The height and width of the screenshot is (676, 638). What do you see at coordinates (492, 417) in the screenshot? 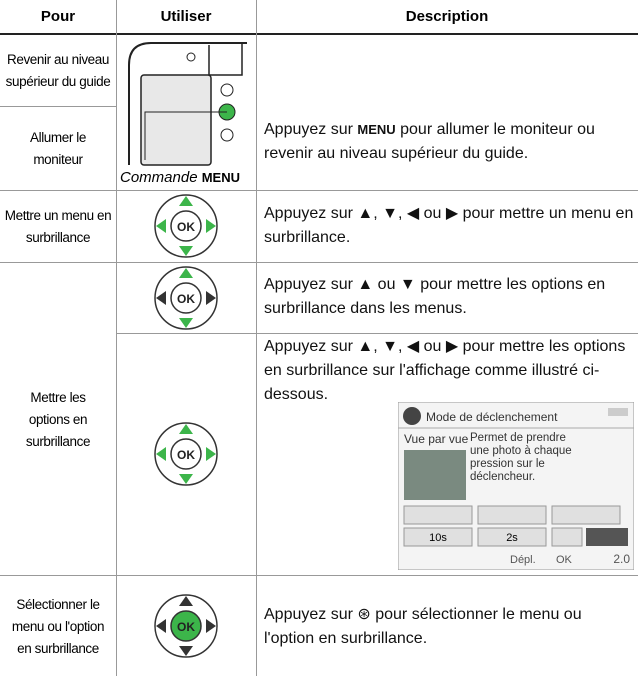
I see `screen-title: Mode de déclenchement` at bounding box center [492, 417].